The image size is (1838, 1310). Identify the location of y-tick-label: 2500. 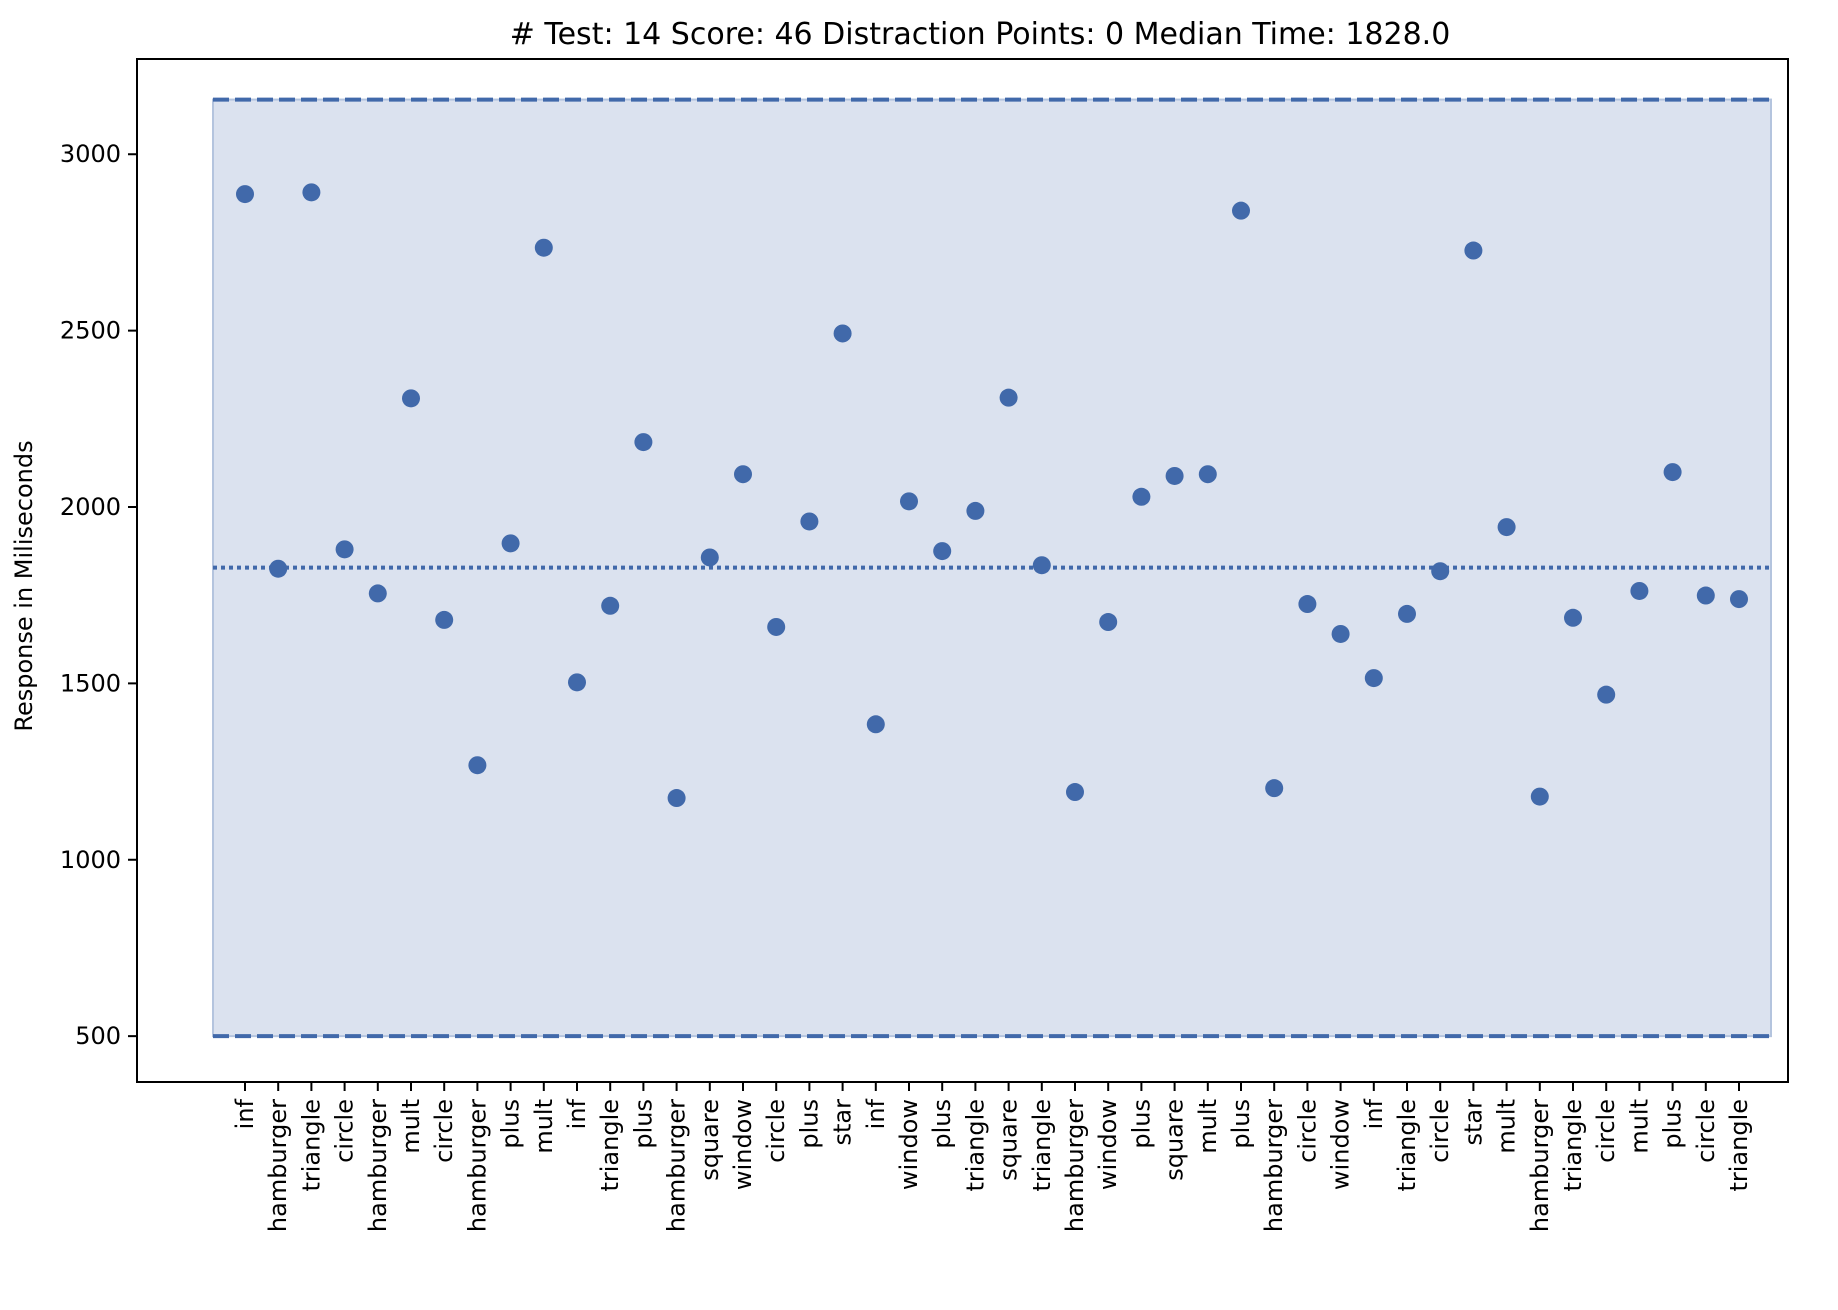
(90, 331).